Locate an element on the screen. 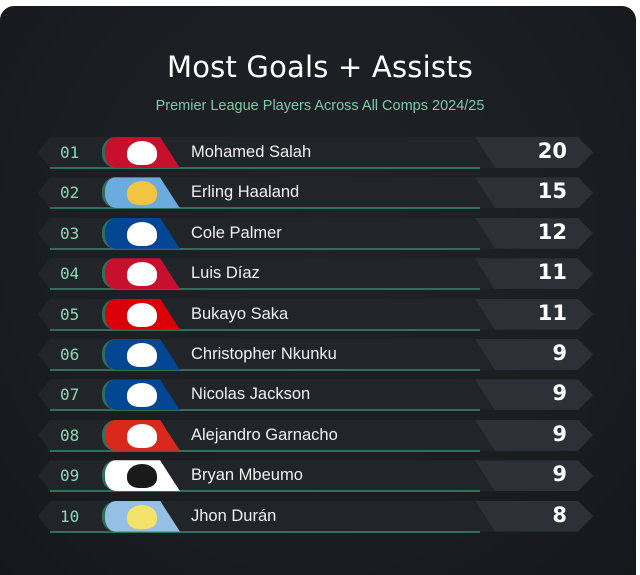 This screenshot has height=575, width=640. rank-label: 05 is located at coordinates (70, 314).